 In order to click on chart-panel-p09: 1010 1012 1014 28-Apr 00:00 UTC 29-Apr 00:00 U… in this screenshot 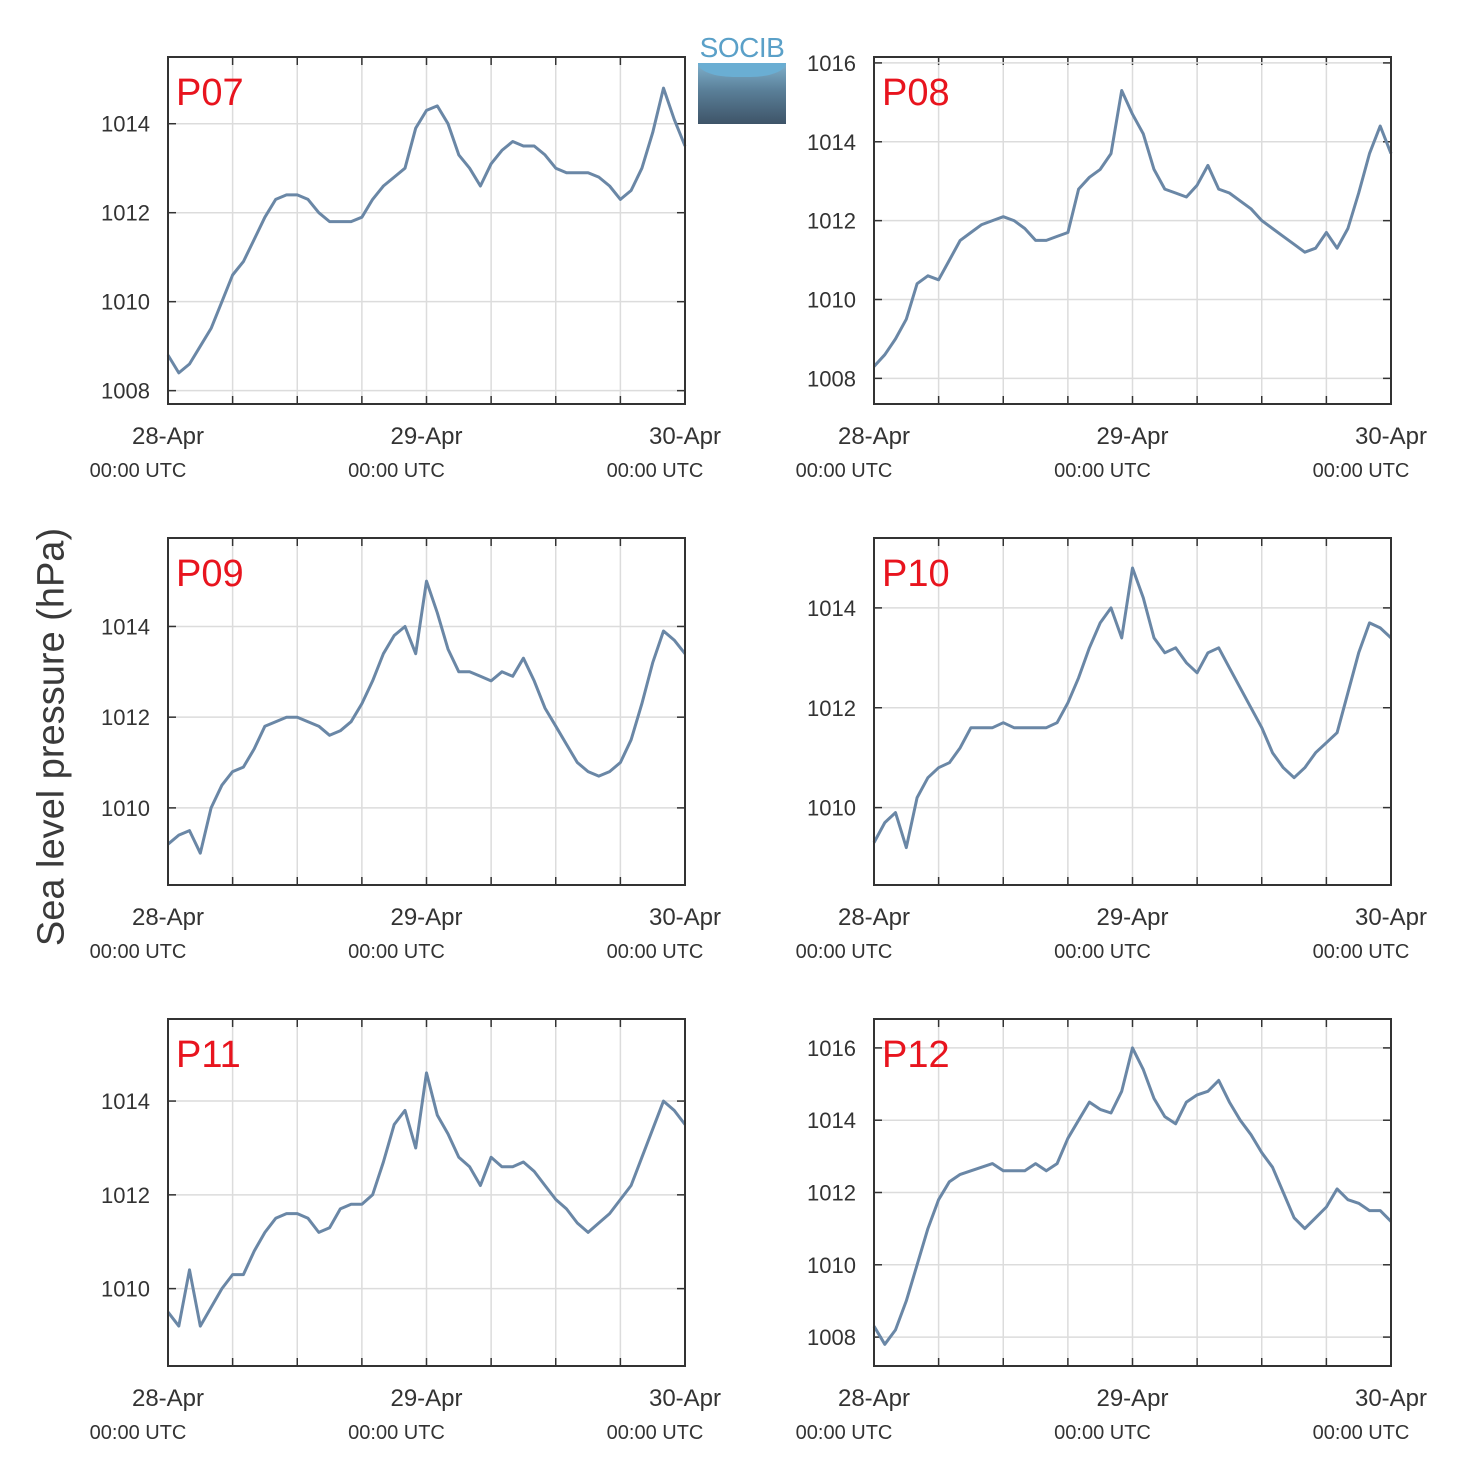, I will do `click(405, 750)`.